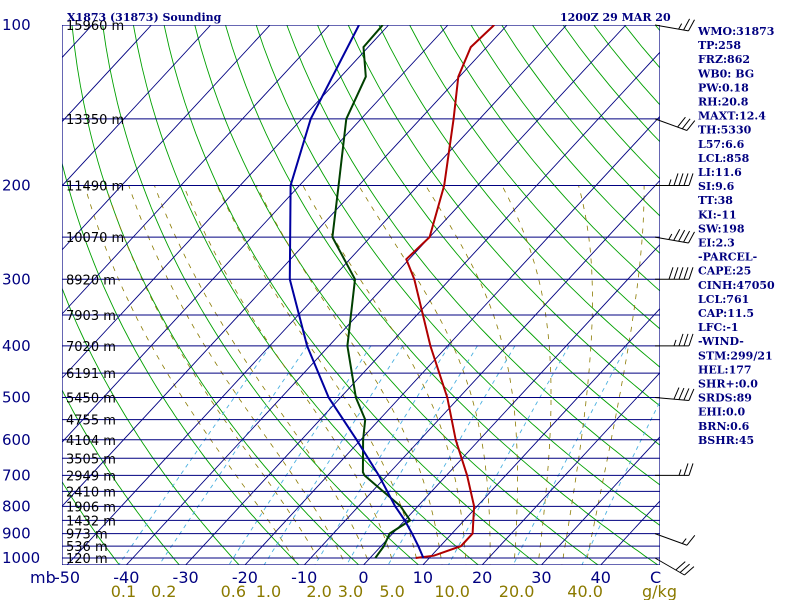 The width and height of the screenshot is (800, 600). I want to click on height-label: 5450 m, so click(91, 399).